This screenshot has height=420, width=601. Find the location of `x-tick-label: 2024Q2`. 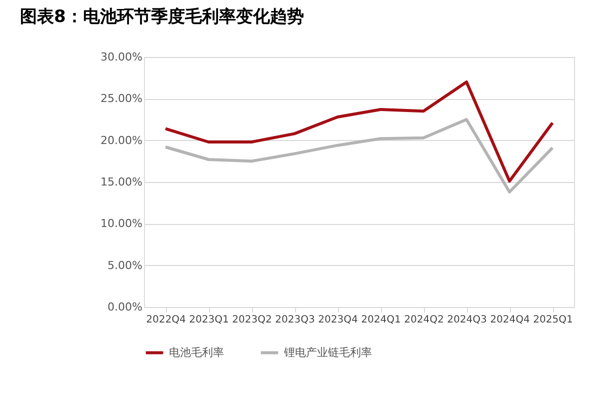

x-tick-label: 2024Q2 is located at coordinates (424, 320).